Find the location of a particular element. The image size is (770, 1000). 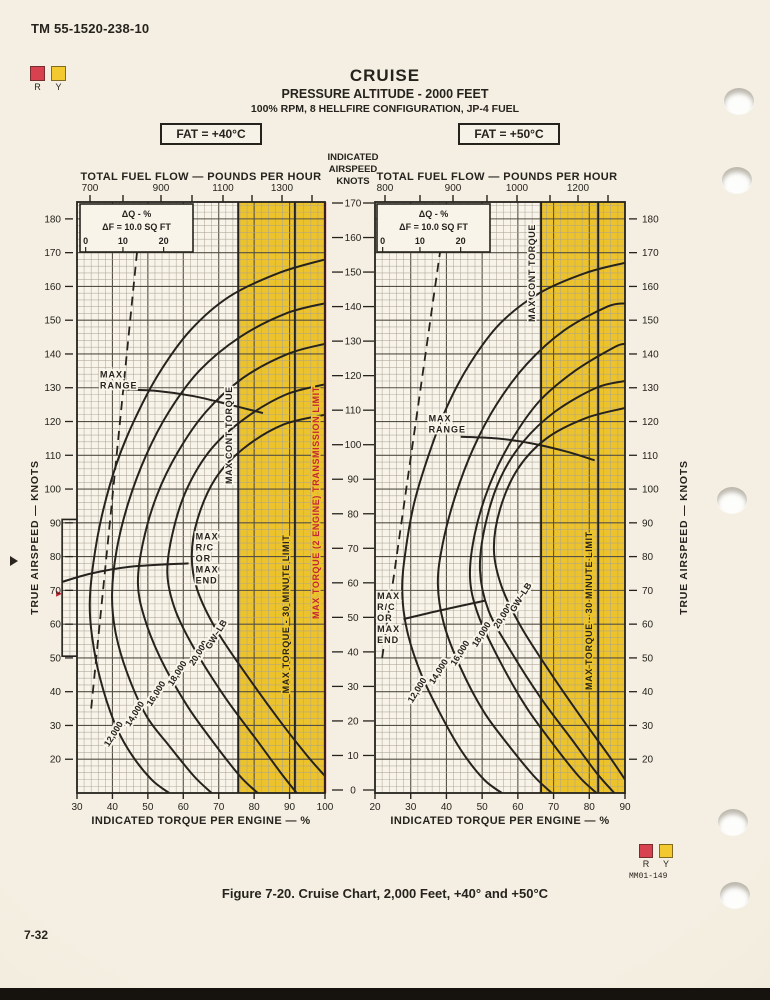

ias-tick-label: 10 is located at coordinates (353, 756).